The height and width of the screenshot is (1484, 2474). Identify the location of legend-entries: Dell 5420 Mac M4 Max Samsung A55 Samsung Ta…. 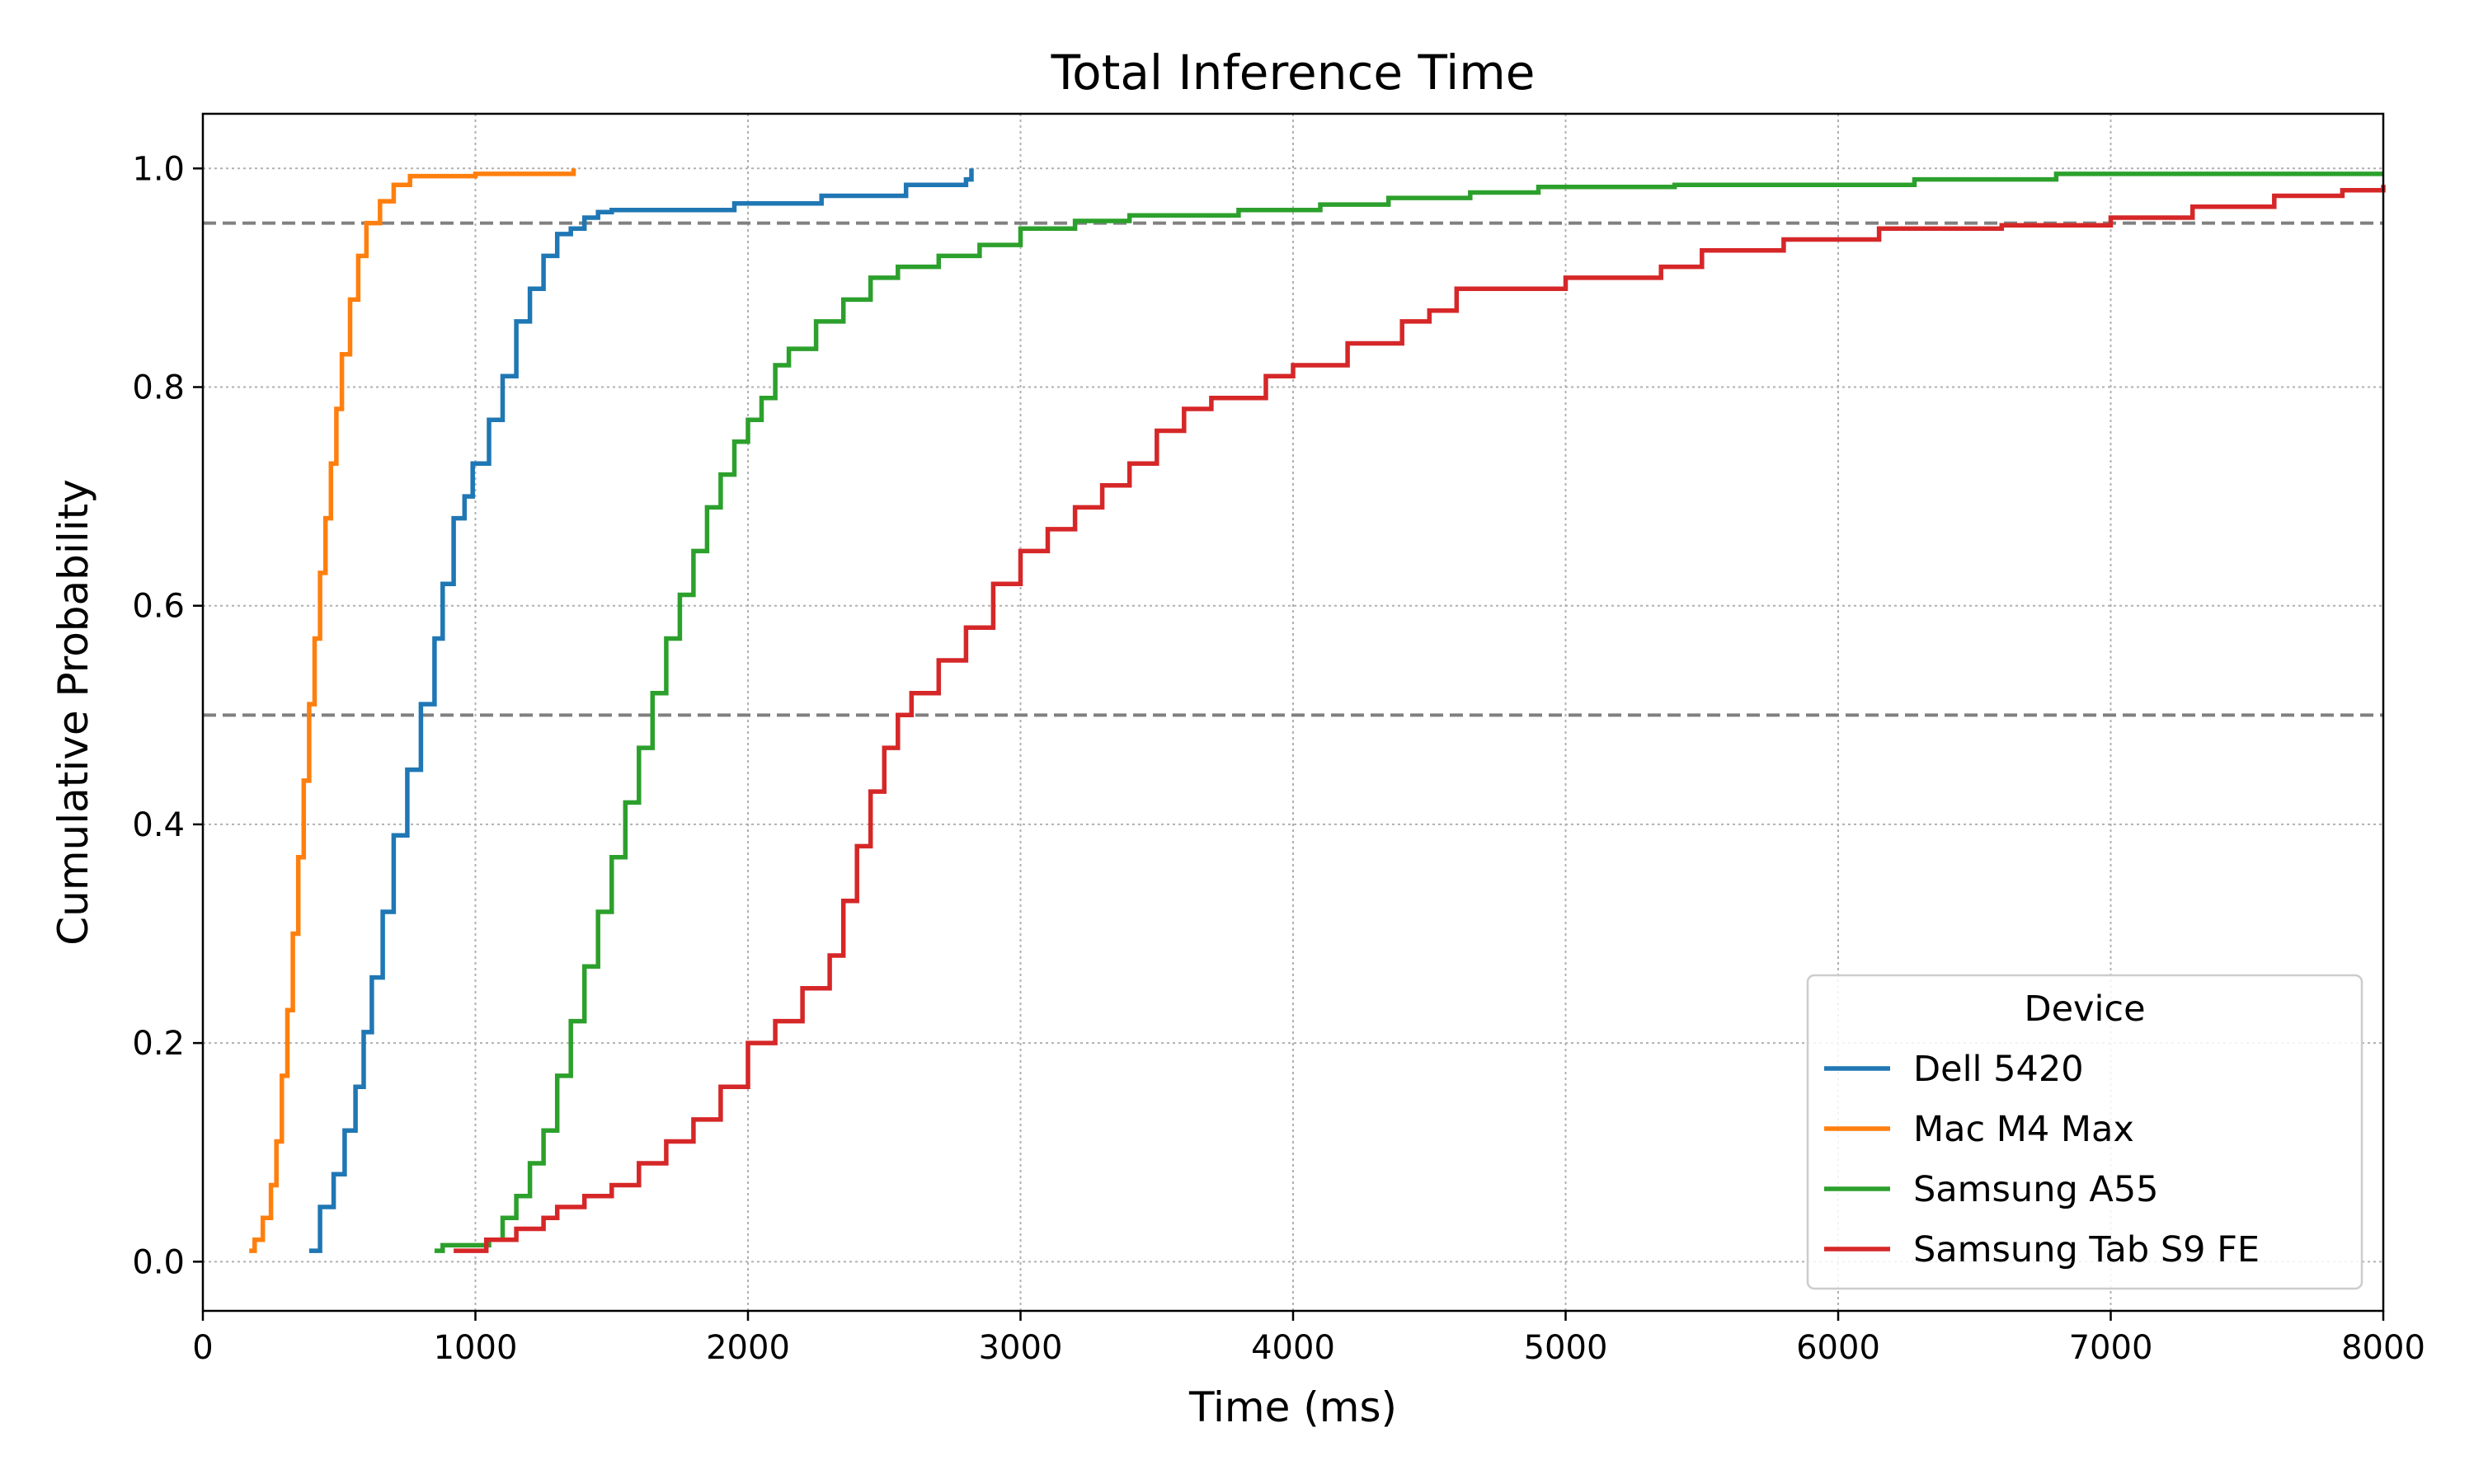
(2042, 1159).